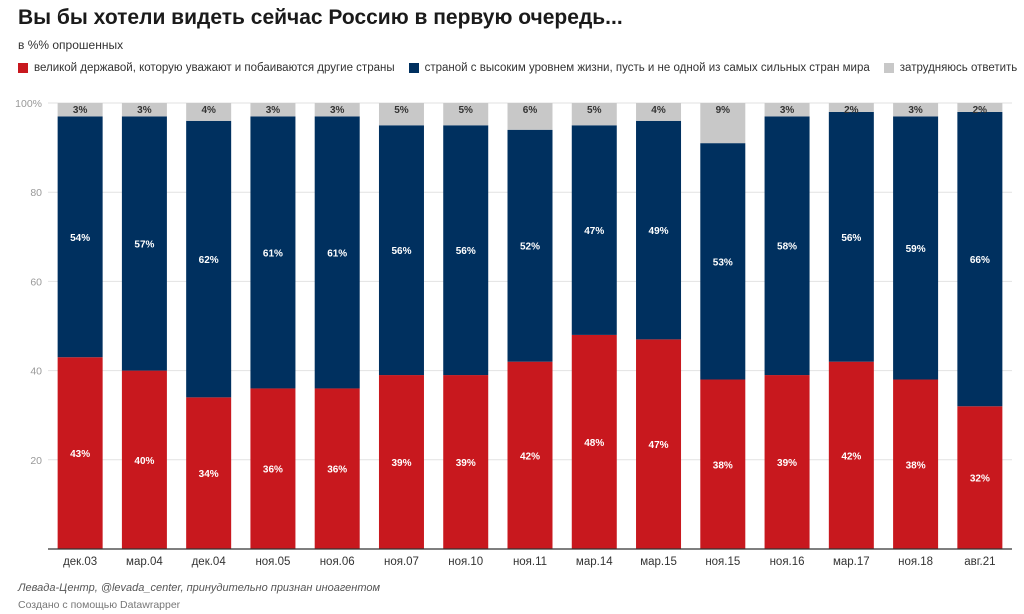  I want to click on data-label: 59%, so click(916, 249).